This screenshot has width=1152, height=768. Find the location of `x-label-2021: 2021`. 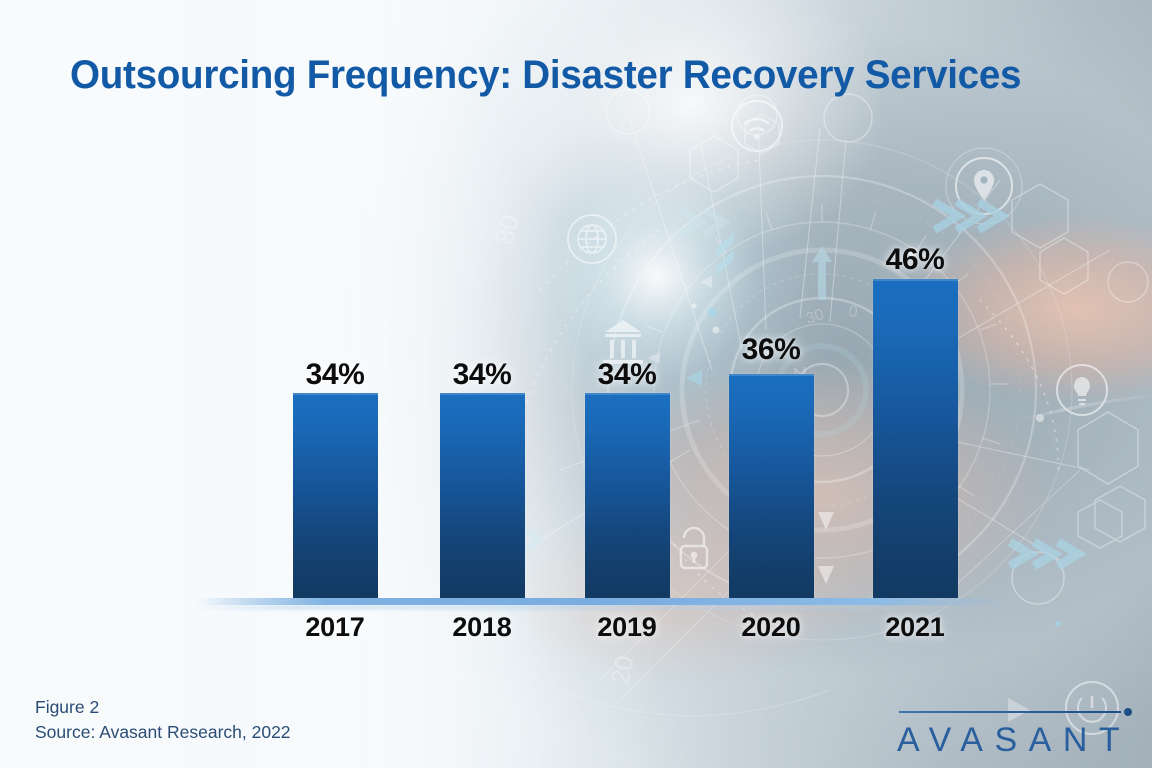

x-label-2021: 2021 is located at coordinates (915, 627).